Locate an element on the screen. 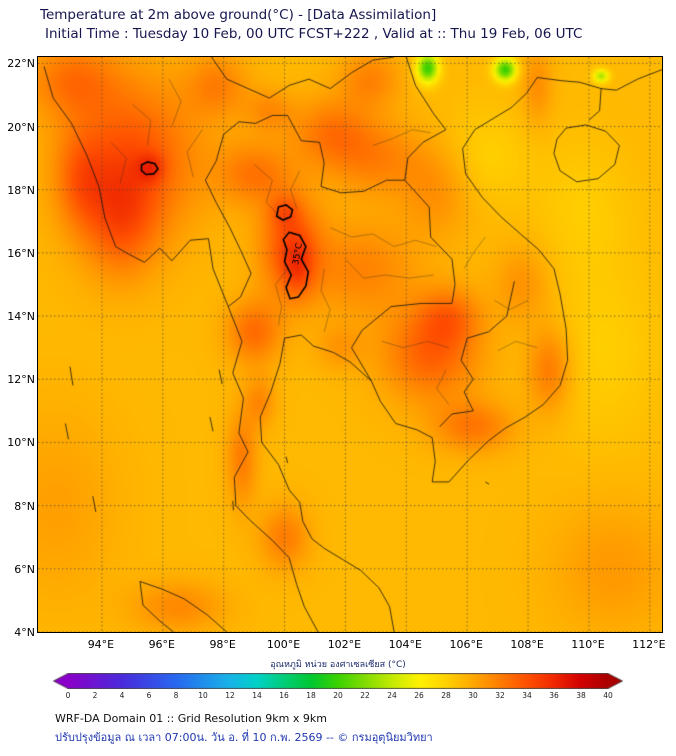 The image size is (676, 756). colorbar is located at coordinates (338, 681).